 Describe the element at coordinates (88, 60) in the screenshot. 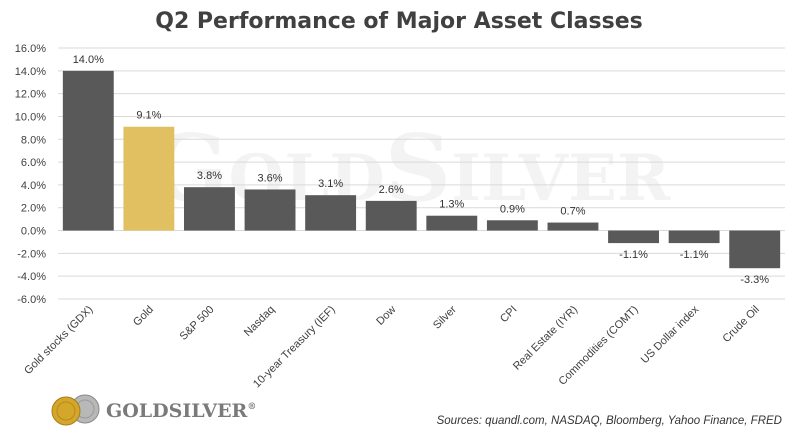

I see `data-label: 14.0%` at that location.